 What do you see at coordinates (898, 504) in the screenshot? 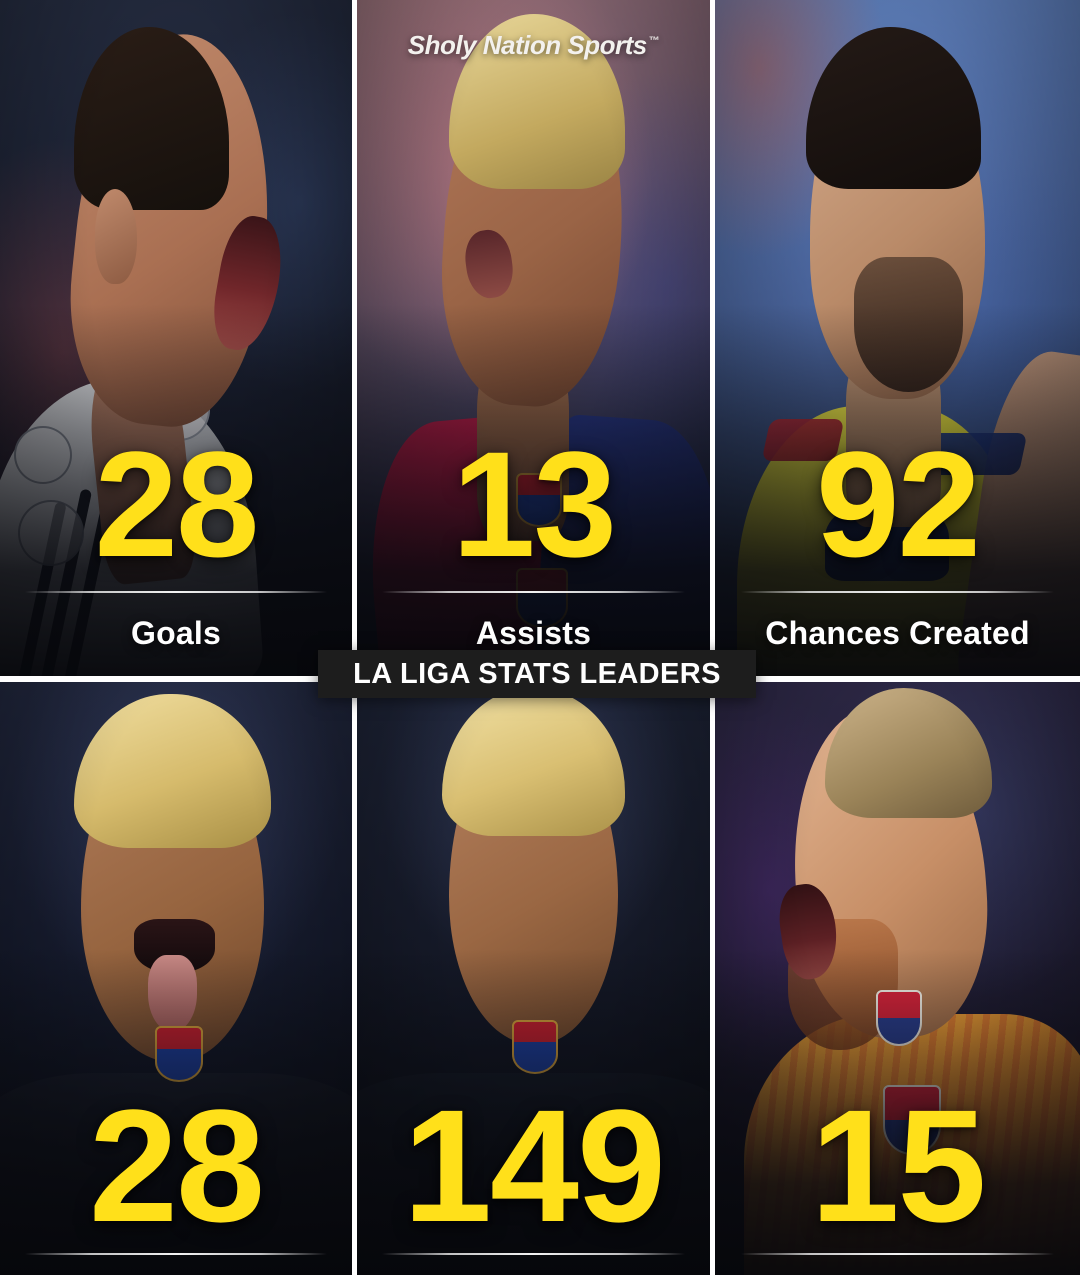
I see `stat-value-chances-created: 92` at bounding box center [898, 504].